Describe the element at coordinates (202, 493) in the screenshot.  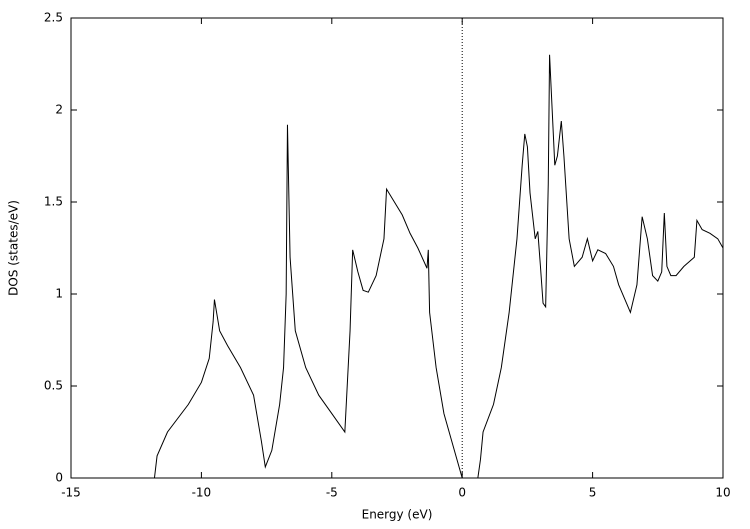
I see `x-tick-label: -10` at that location.